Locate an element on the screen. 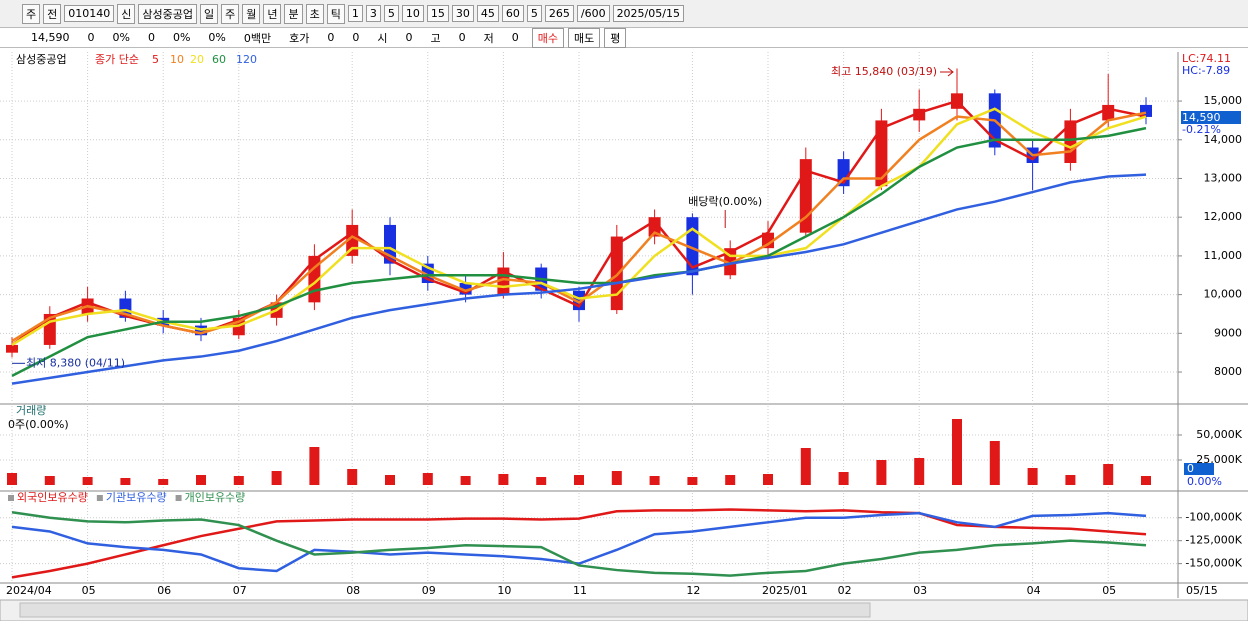 This screenshot has width=1248, height=621. x-cursor-label: 05/15 is located at coordinates (1202, 590).